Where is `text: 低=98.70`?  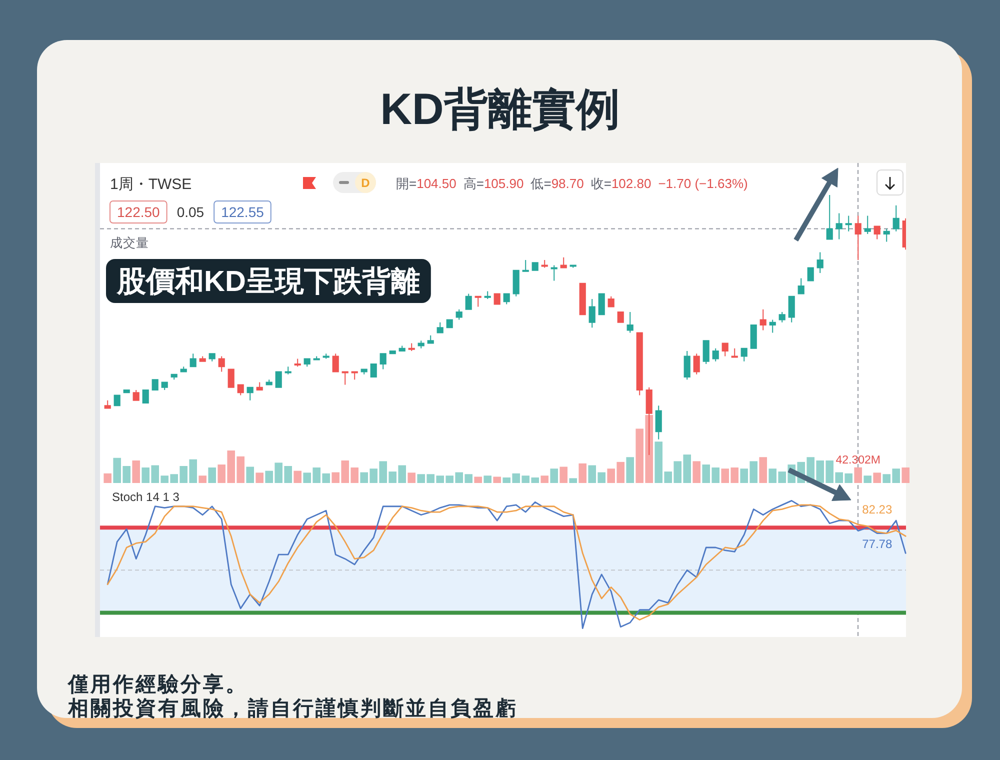
text: 低=98.70 is located at coordinates (557, 183).